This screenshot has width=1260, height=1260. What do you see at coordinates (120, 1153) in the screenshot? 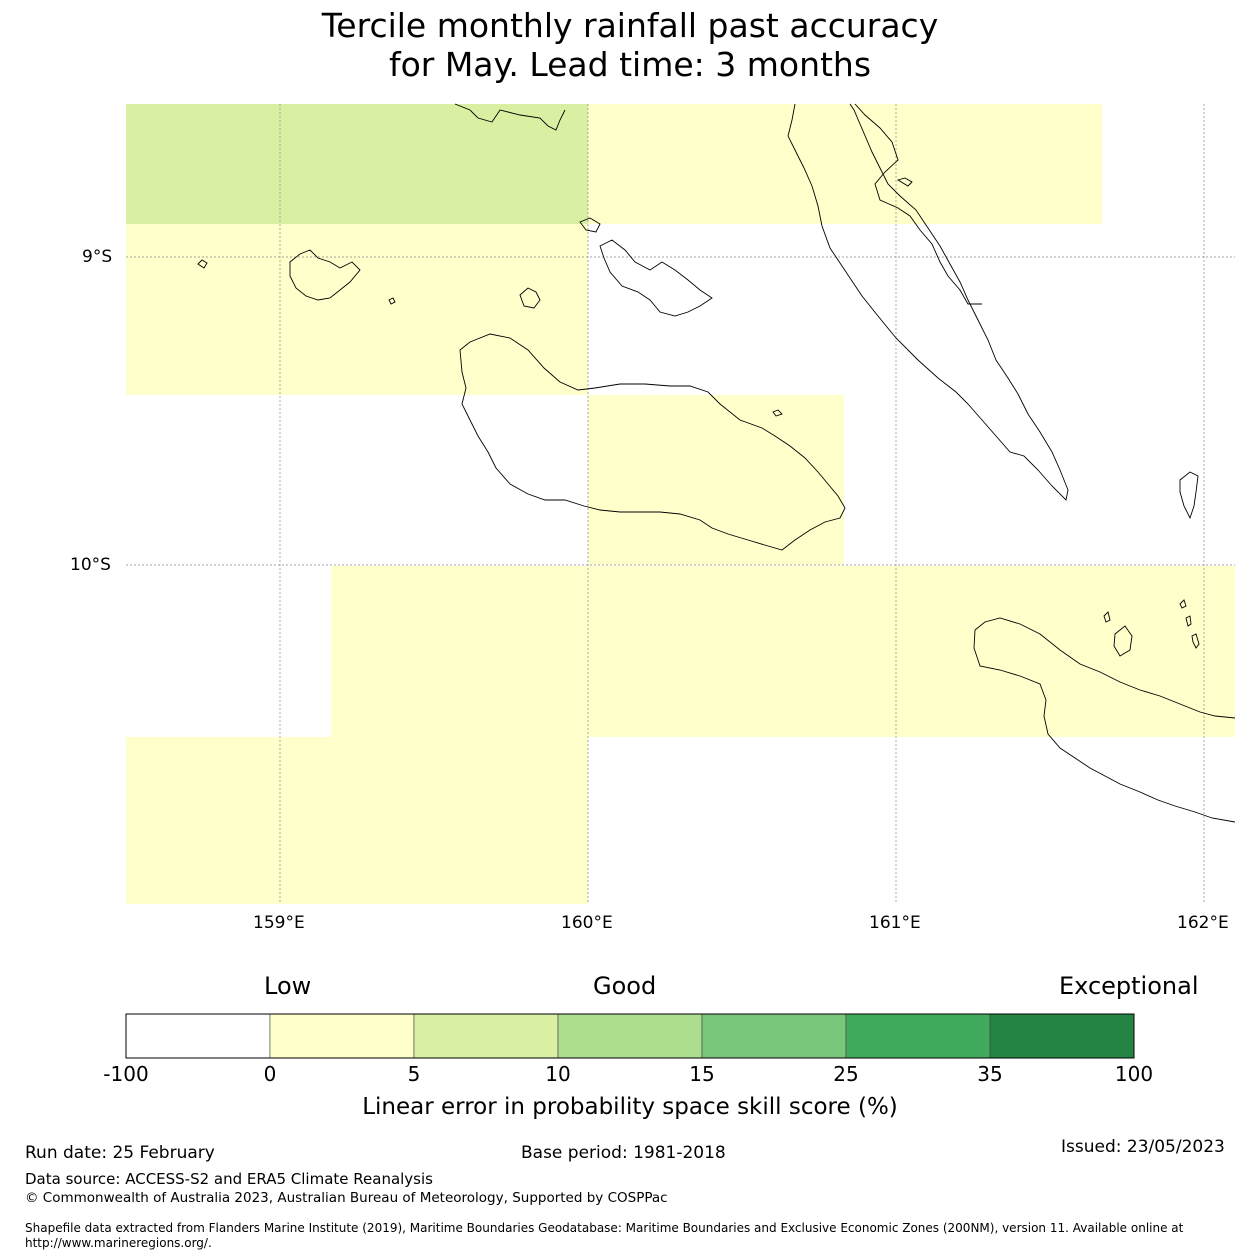
I see `run-date: Run date: 25 February` at bounding box center [120, 1153].